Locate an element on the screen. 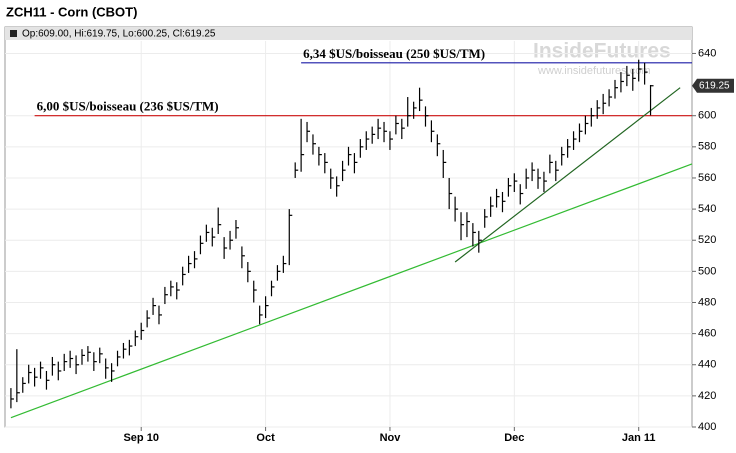 The image size is (736, 453). y-tick-label: 440 is located at coordinates (707, 365).